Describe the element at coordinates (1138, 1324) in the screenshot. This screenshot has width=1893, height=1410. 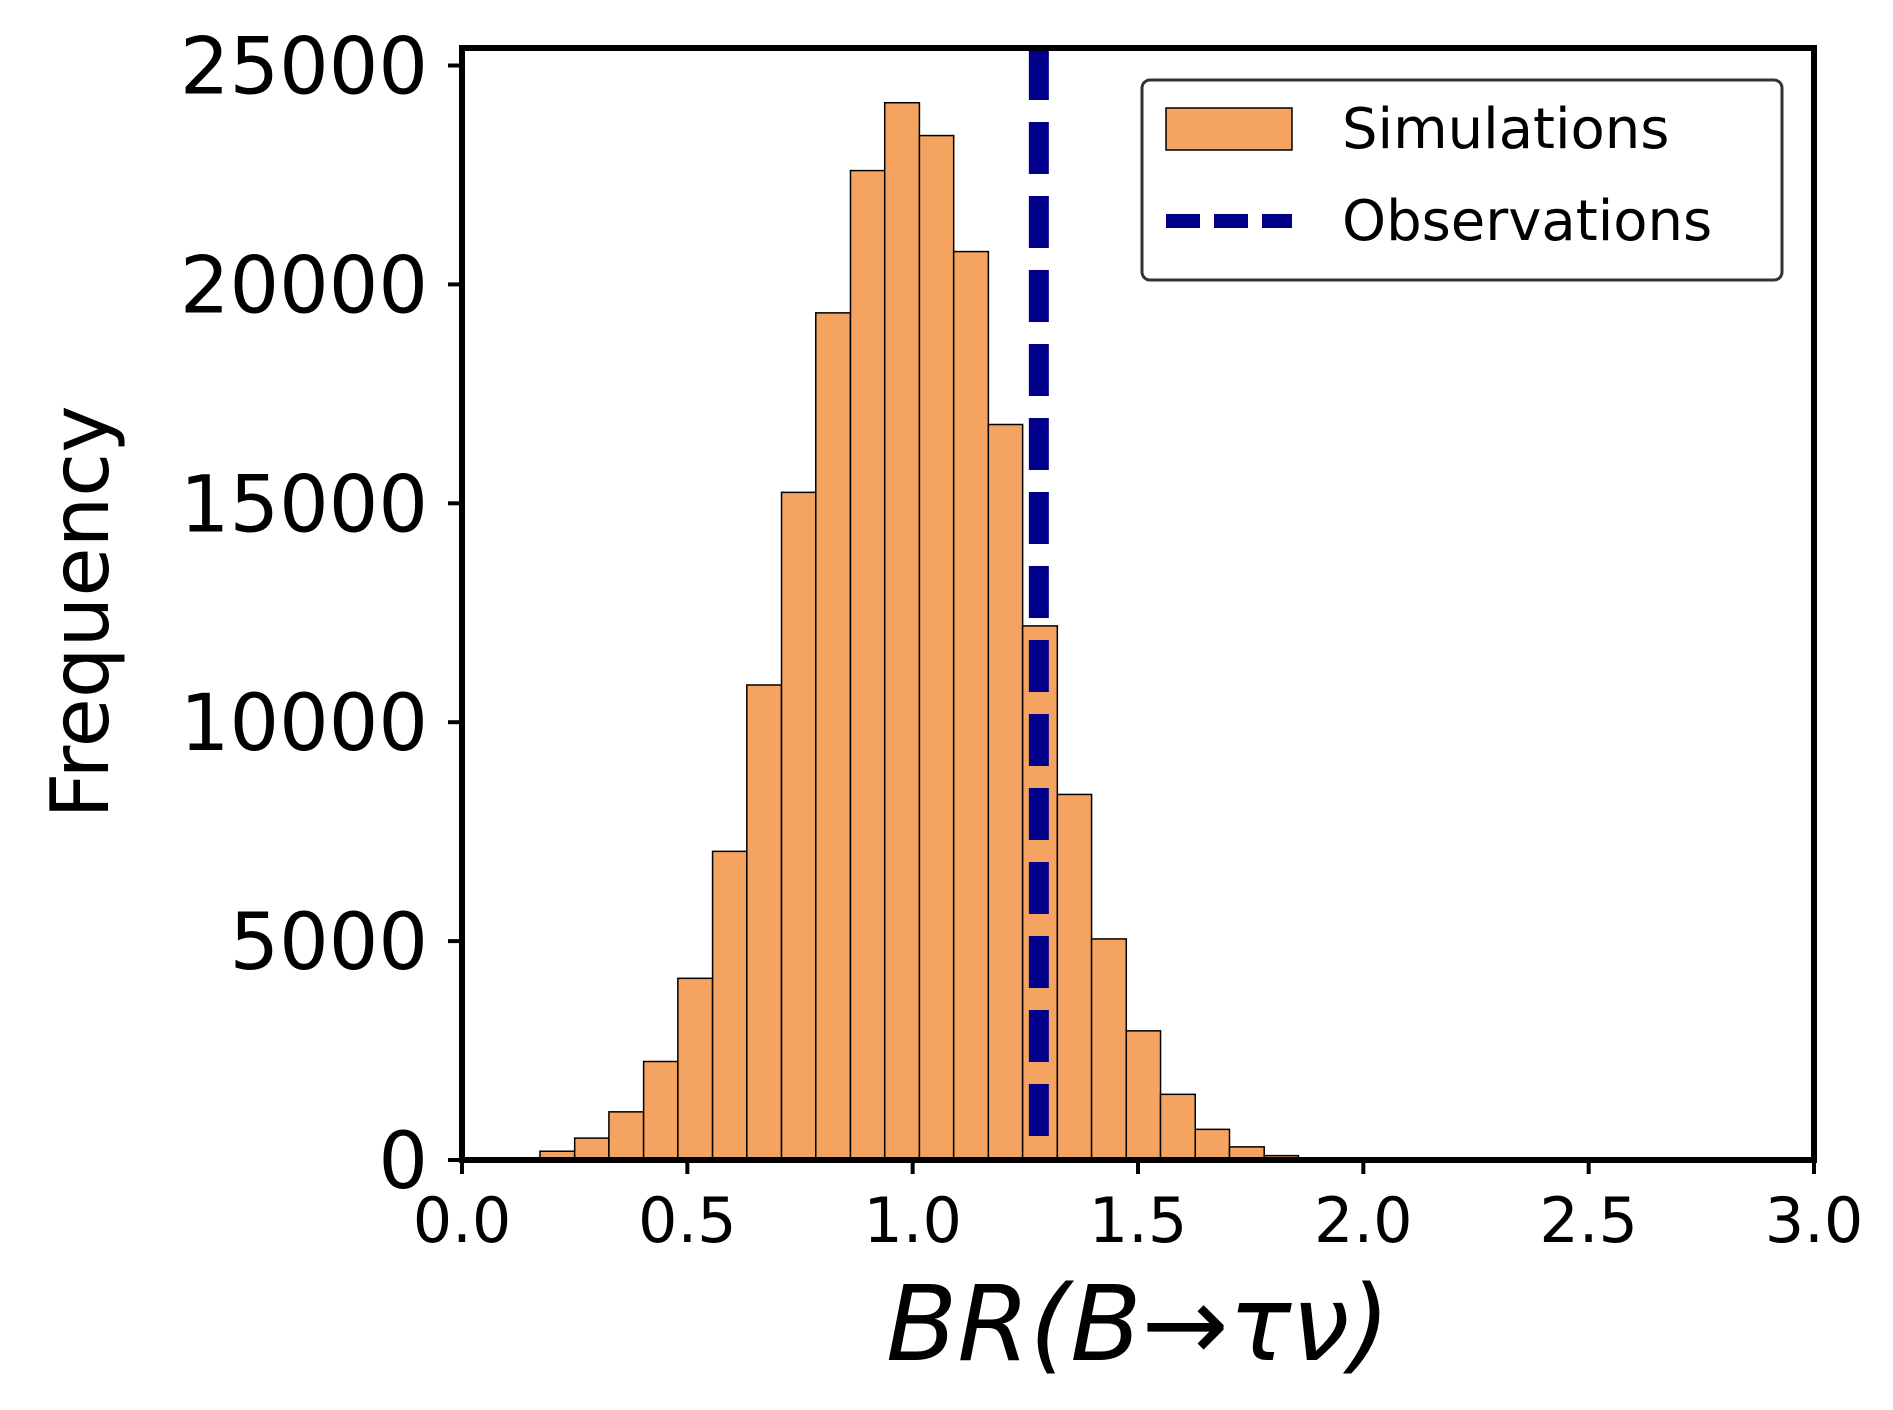
I see `x-axis-title: BR(B→τν)` at that location.